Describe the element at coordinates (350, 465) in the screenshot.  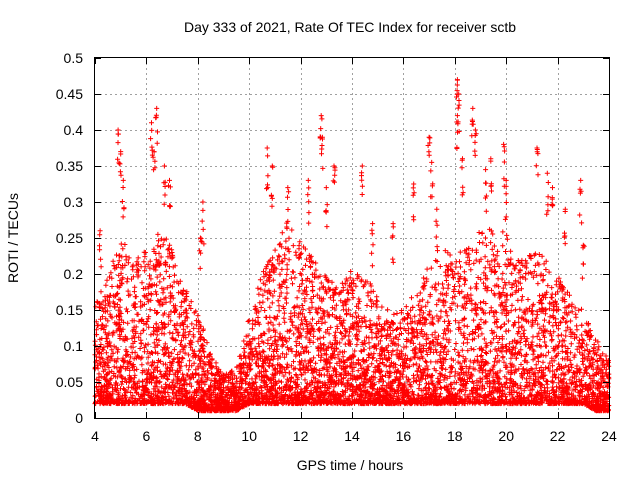
I see `x-axis-label: GPS time / hours` at that location.